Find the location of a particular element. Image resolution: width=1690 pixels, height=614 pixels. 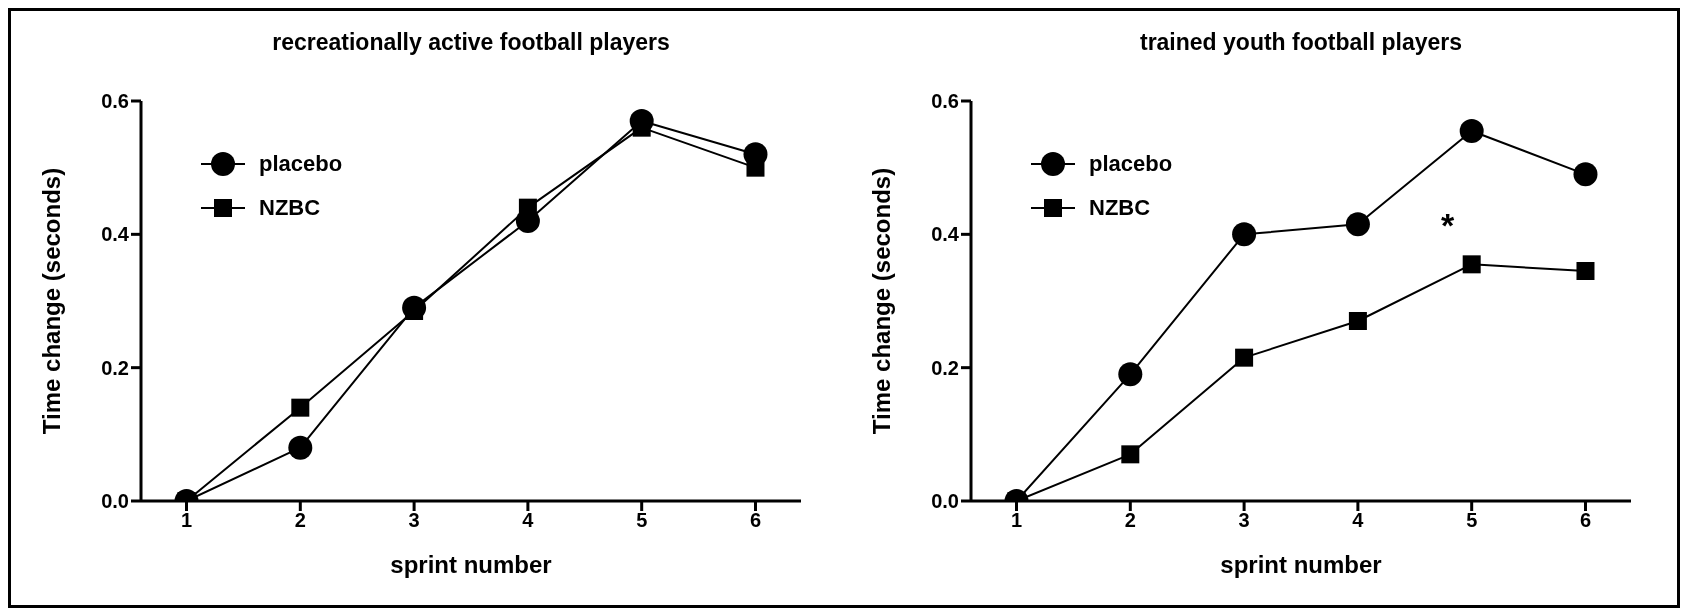

chart-title: recreationally active football players is located at coordinates (471, 42).